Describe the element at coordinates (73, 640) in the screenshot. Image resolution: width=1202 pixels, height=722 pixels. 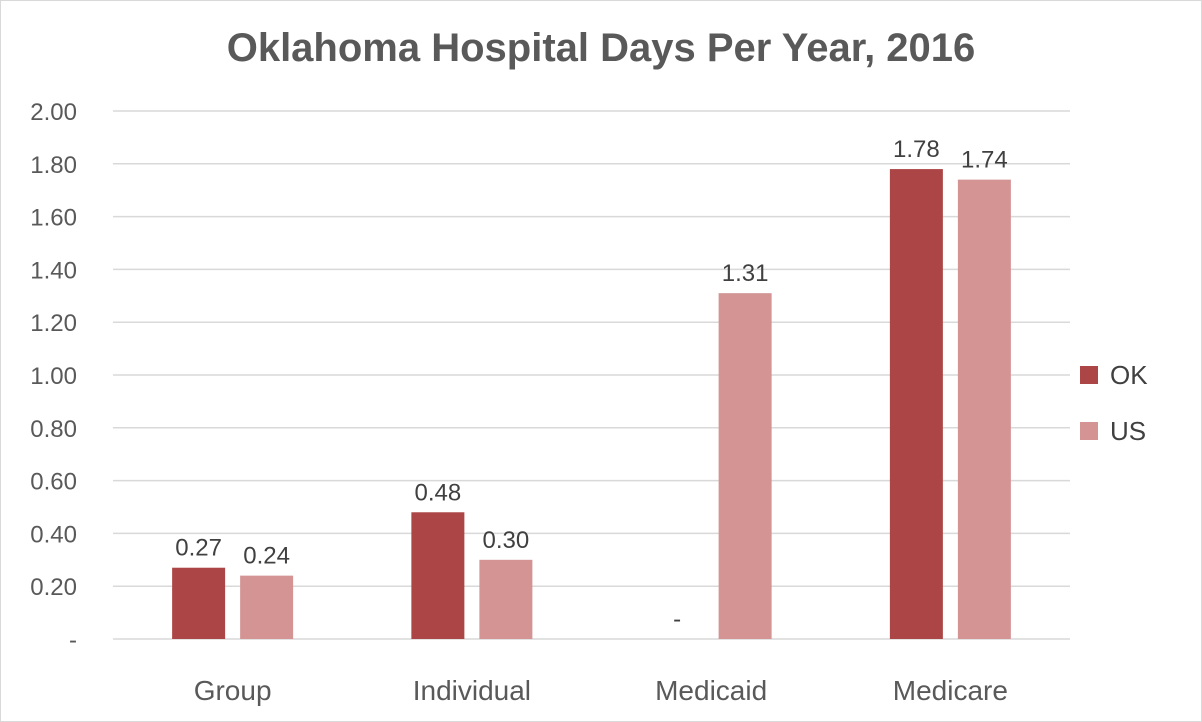
I see `y-tick-label: -` at that location.